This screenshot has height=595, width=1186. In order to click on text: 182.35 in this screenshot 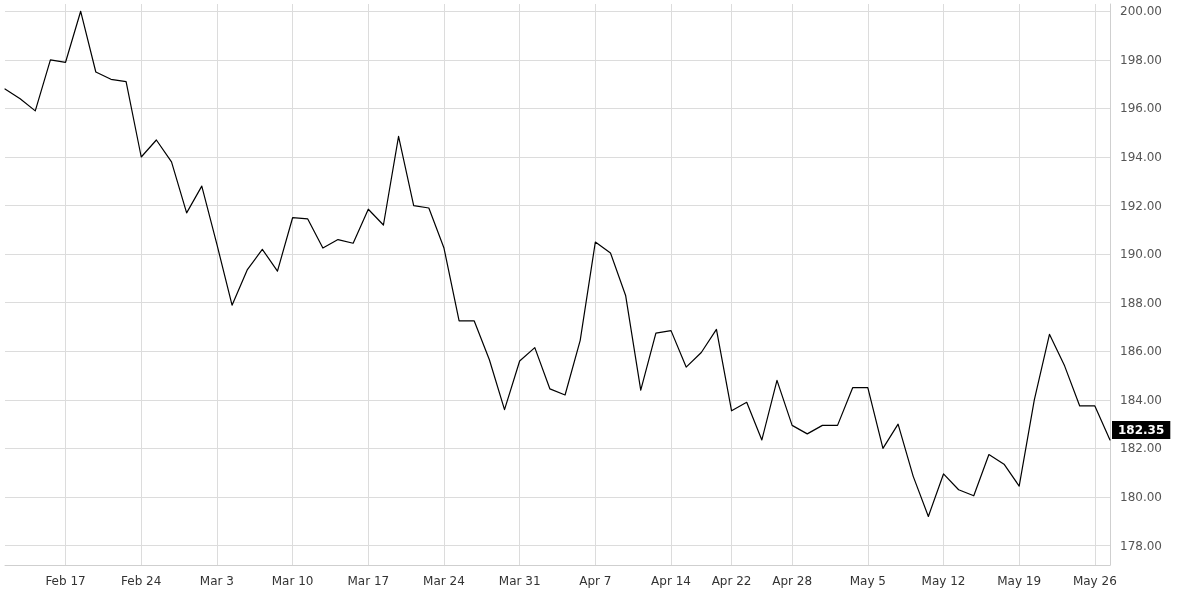, I will do `click(1141, 429)`.